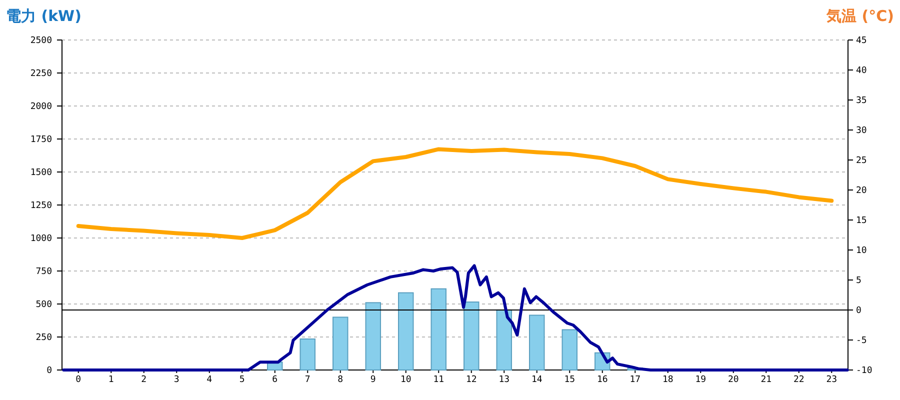  I want to click on y2-tick-label: 5, so click(859, 281).